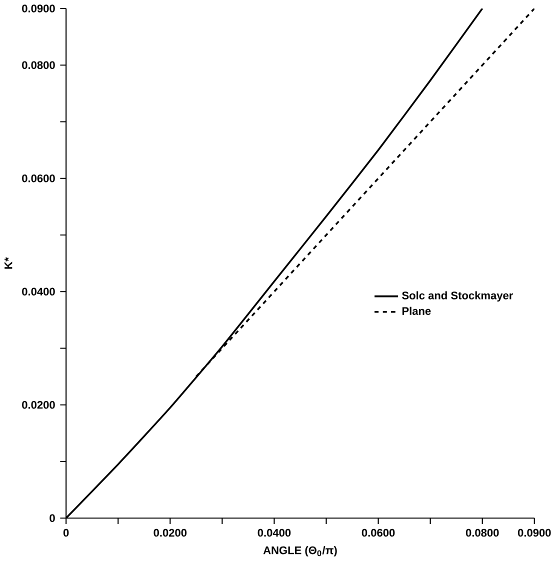  What do you see at coordinates (300, 551) in the screenshot?
I see `x-axis-title: ANGLE (Θ$_{0}$/π)` at bounding box center [300, 551].